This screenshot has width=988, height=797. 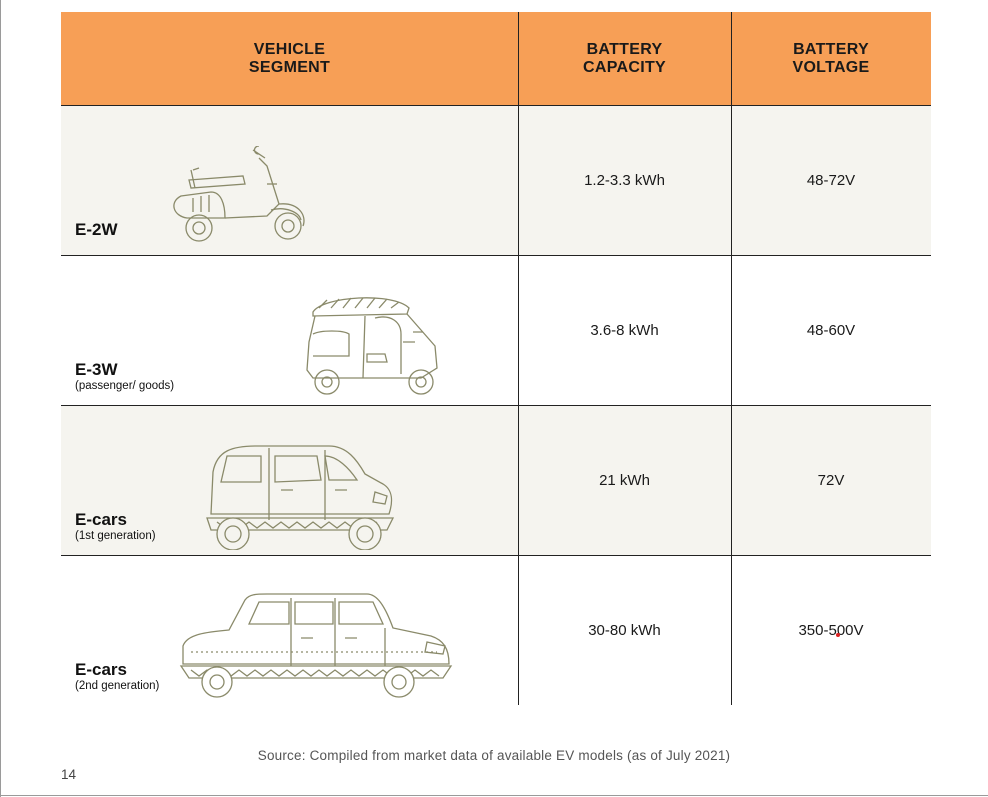 What do you see at coordinates (96, 369) in the screenshot?
I see `segment-name: E-3W` at bounding box center [96, 369].